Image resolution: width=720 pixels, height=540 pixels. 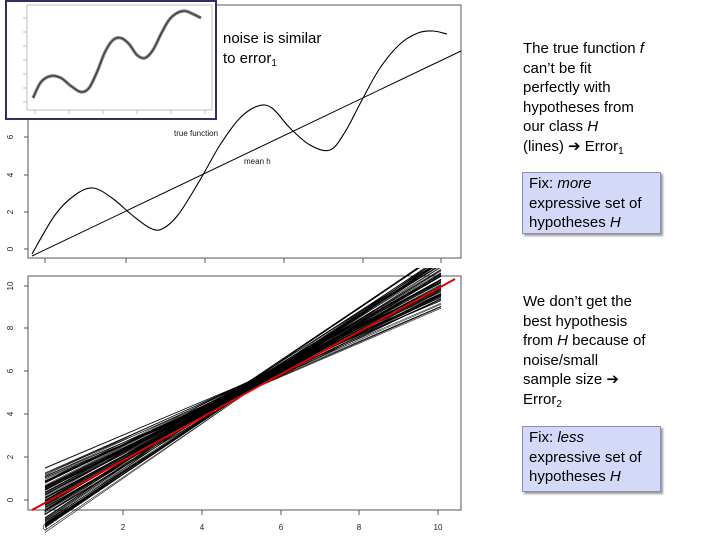 I want to click on para2-error-sub: 2, so click(x=559, y=404).